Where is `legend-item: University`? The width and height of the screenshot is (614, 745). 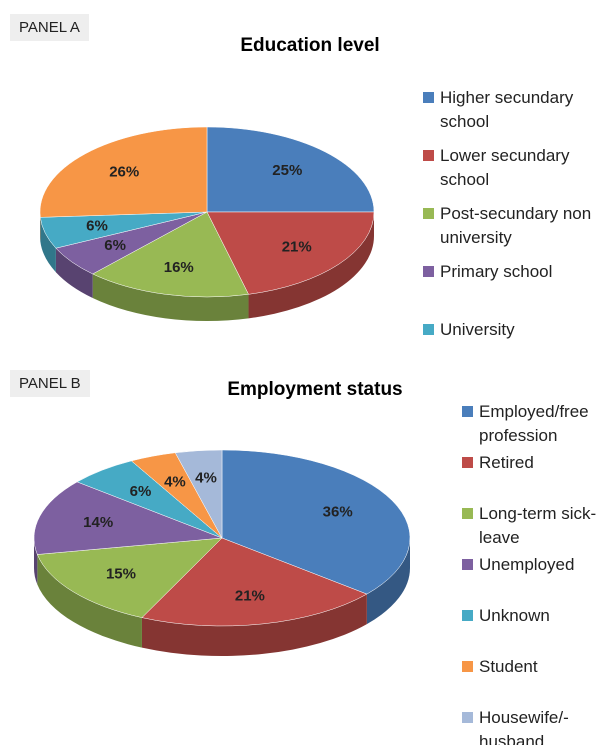 legend-item: University is located at coordinates (515, 330).